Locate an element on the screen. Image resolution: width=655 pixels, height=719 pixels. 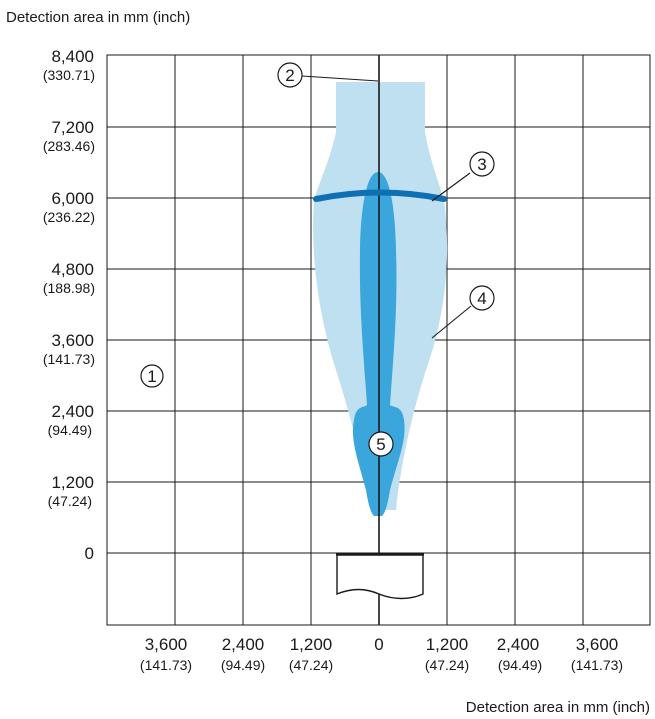
y-tick-inch-label: (47.24) is located at coordinates (70, 501).